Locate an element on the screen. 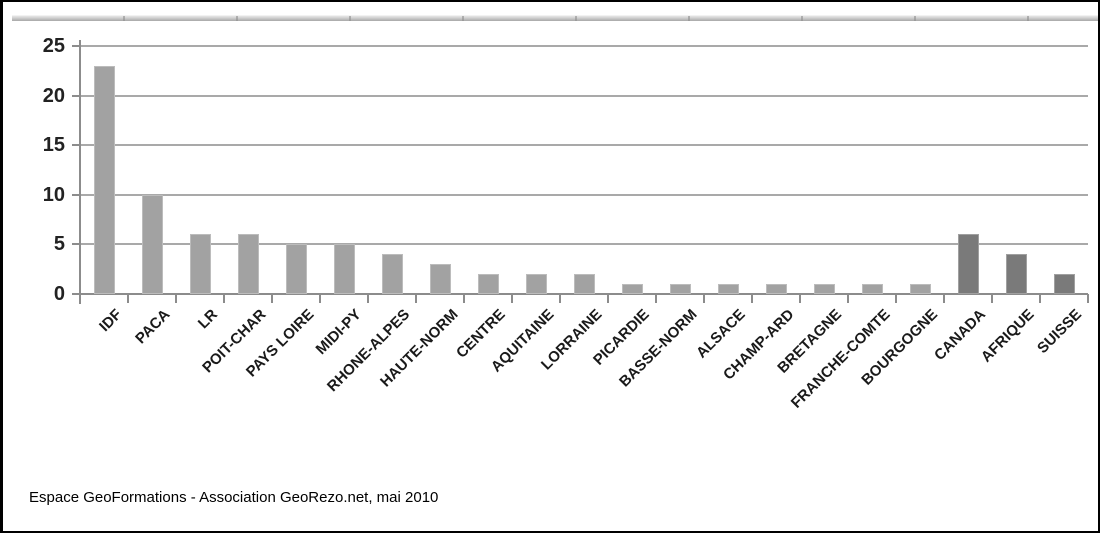  x-axis-line is located at coordinates (580, 294).